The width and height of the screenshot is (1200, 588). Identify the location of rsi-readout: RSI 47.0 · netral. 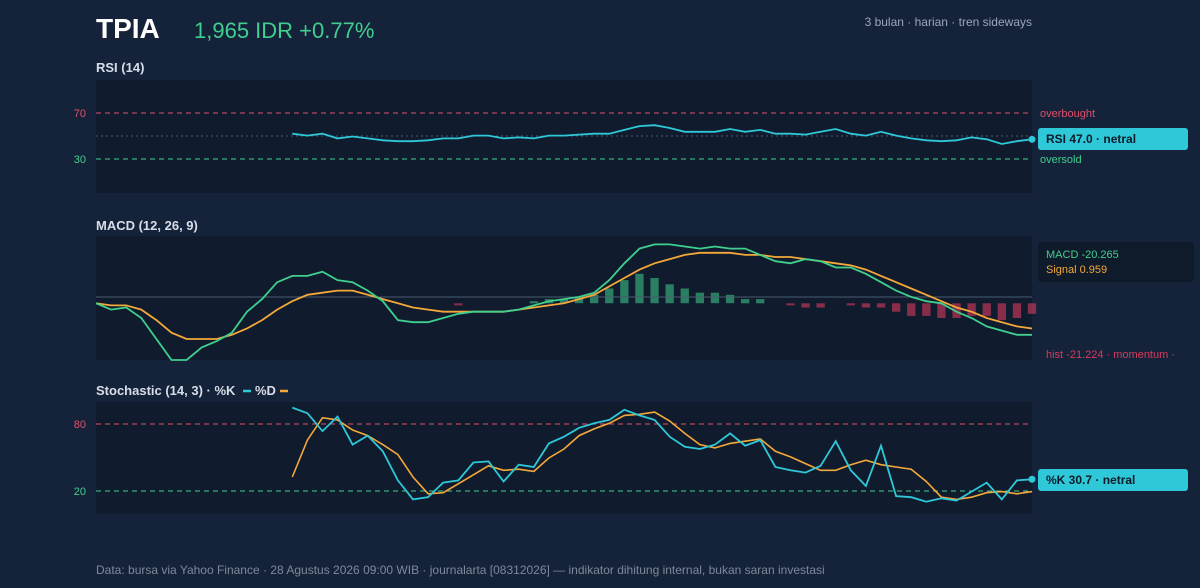
(1091, 139).